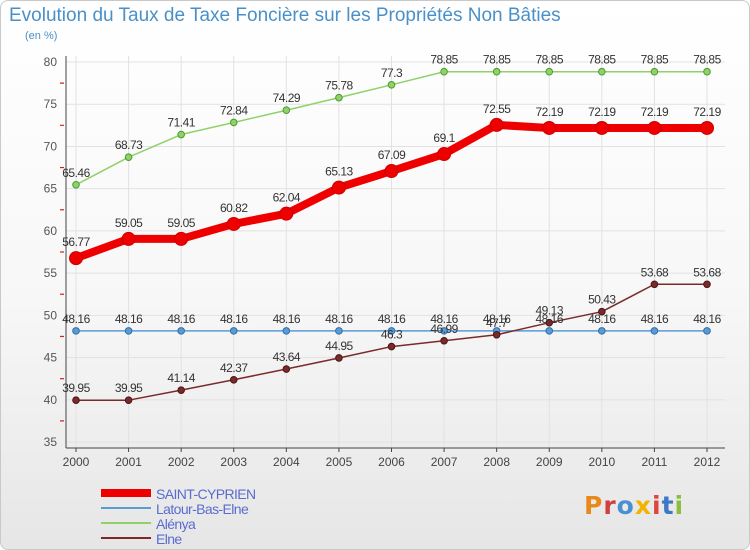 The image size is (750, 550). I want to click on data-label-elne: 49.13, so click(549, 311).